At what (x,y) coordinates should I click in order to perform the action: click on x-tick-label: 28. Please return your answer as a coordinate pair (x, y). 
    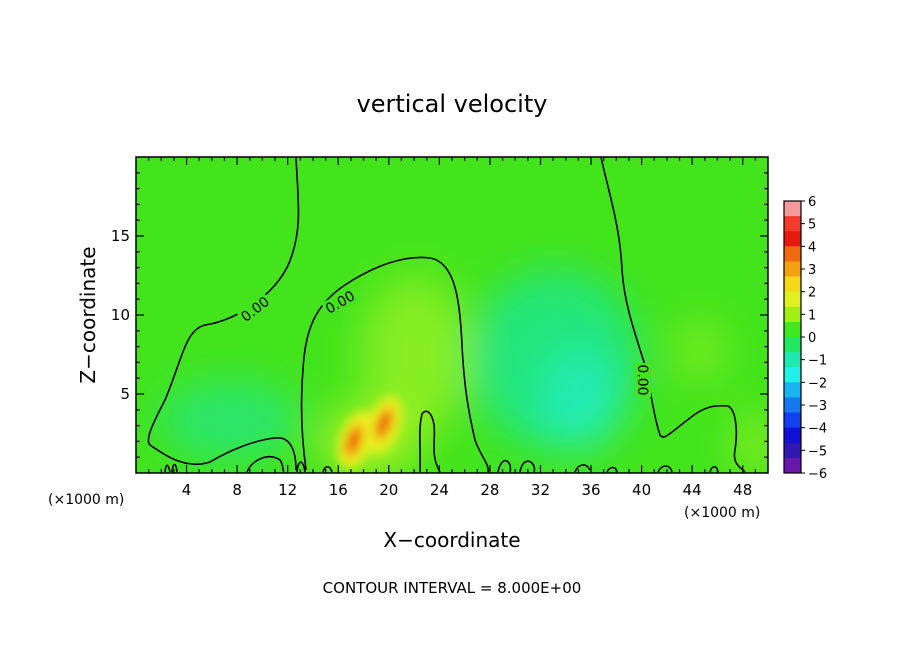
    Looking at the image, I should click on (489, 490).